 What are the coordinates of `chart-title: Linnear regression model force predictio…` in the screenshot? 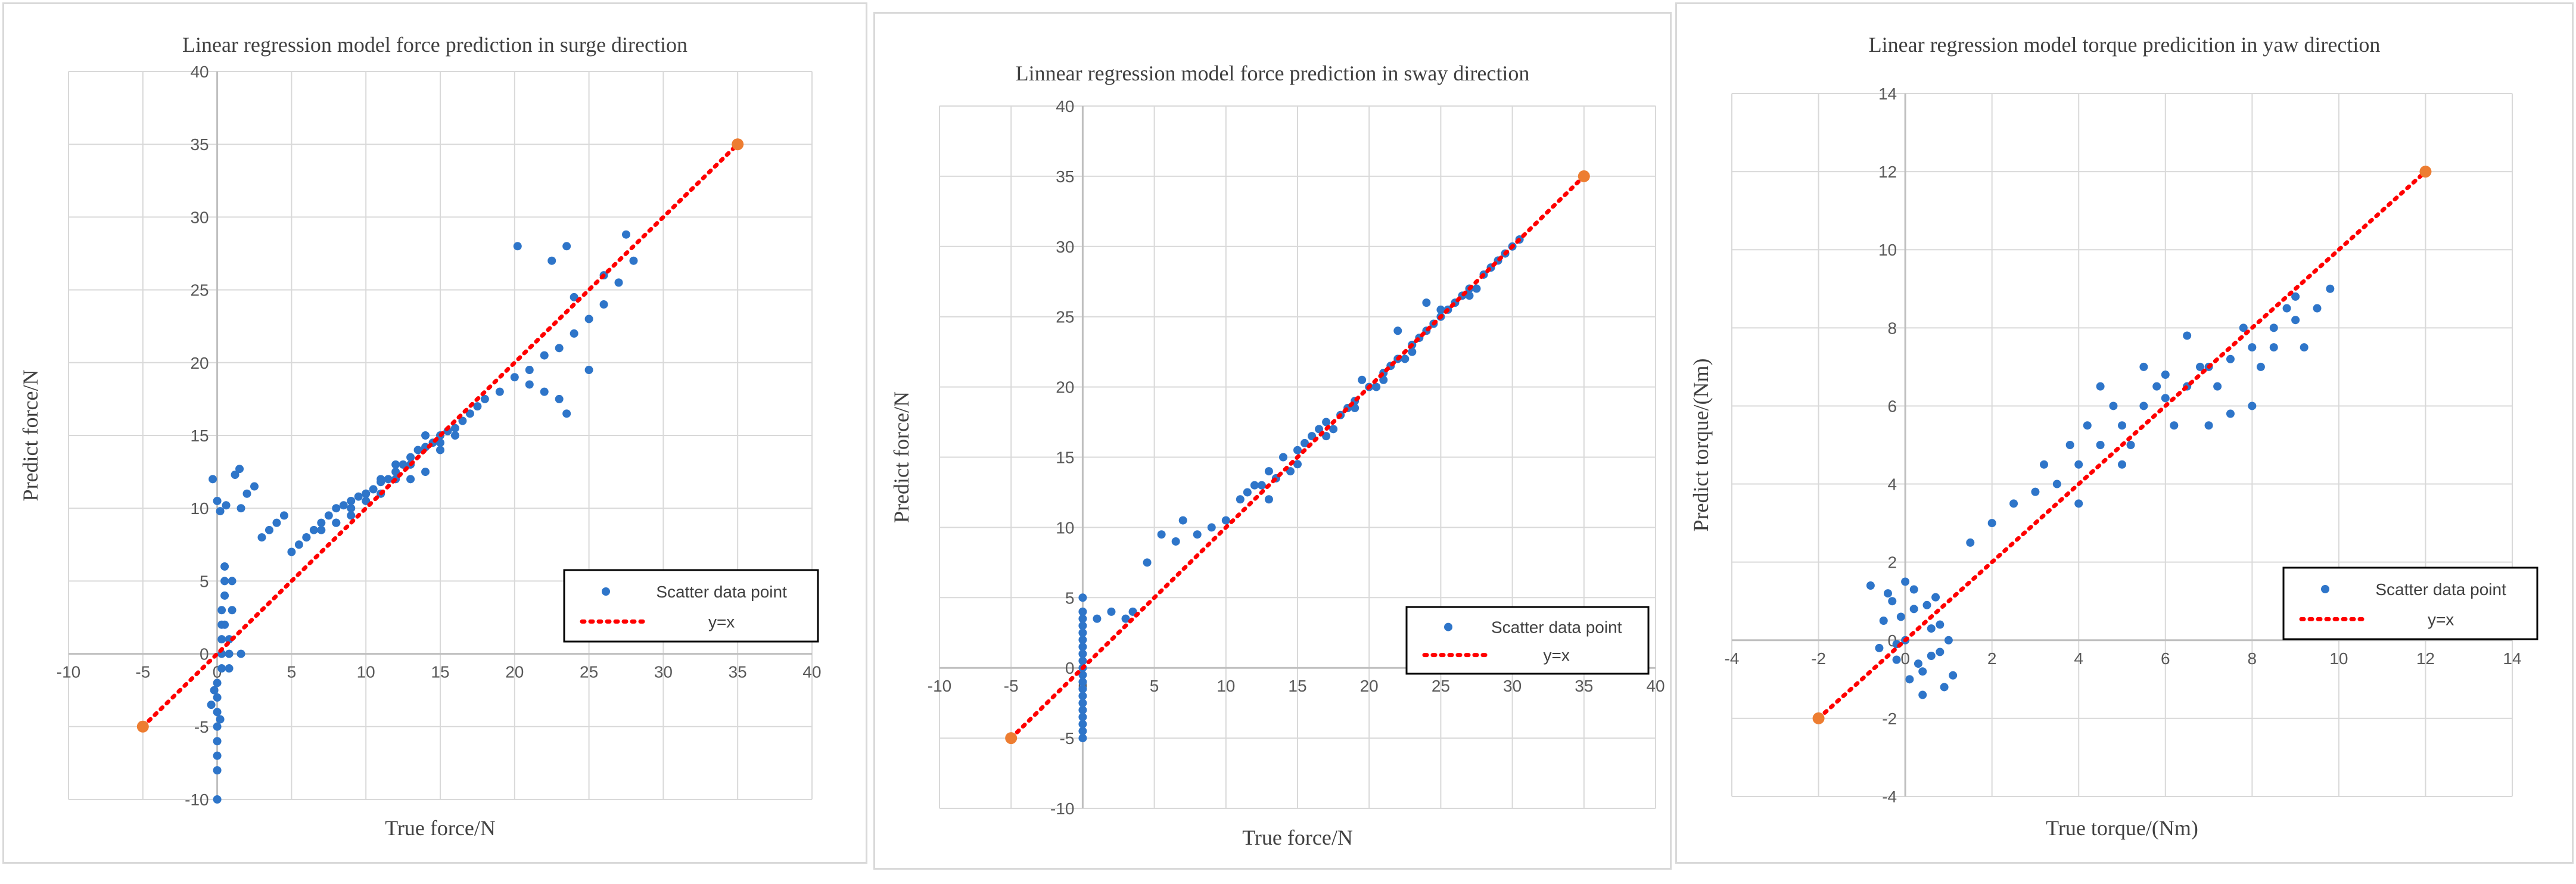 It's located at (1273, 73).